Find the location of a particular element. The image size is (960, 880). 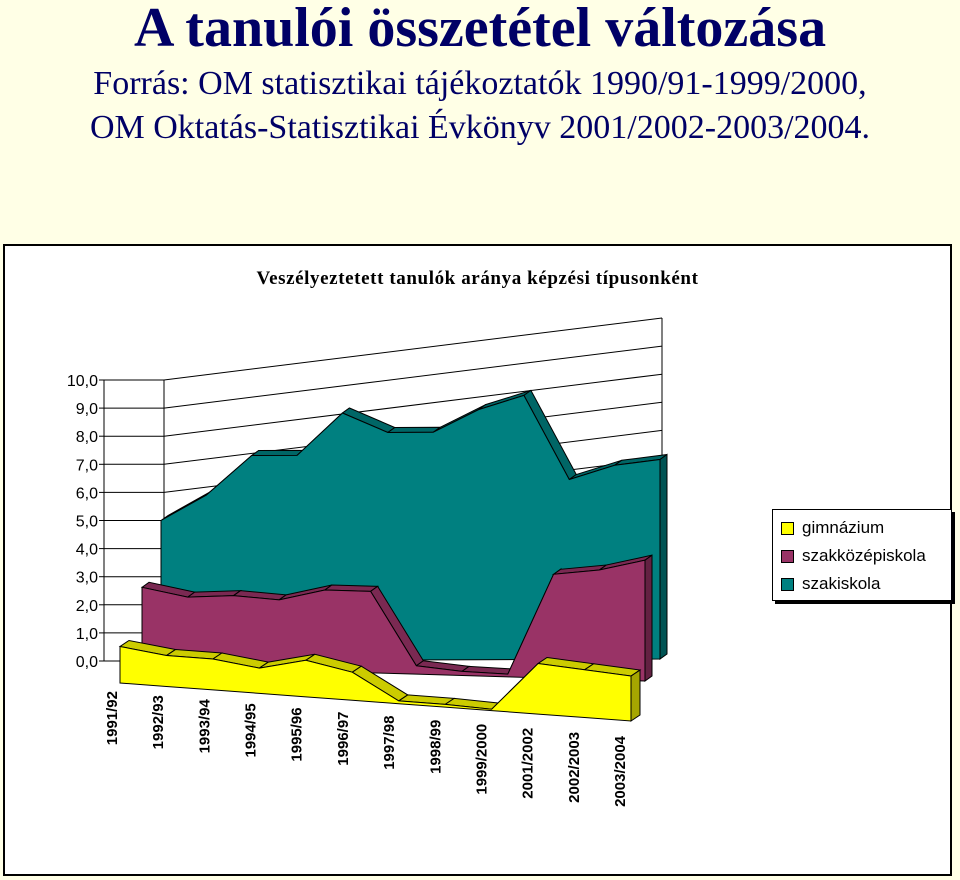

y-tick-label: 6,0 is located at coordinates (87, 493).